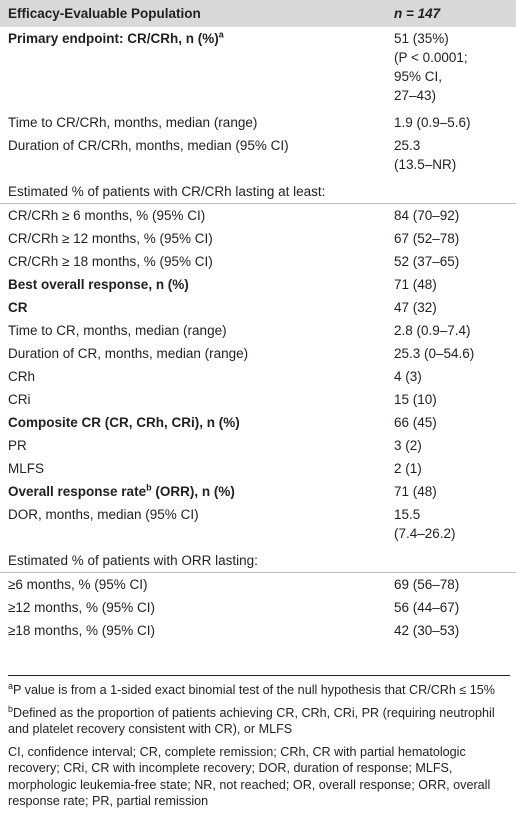 The image size is (516, 834). What do you see at coordinates (432, 330) in the screenshot?
I see `row-value: 2.8 (0.9–7.4)` at bounding box center [432, 330].